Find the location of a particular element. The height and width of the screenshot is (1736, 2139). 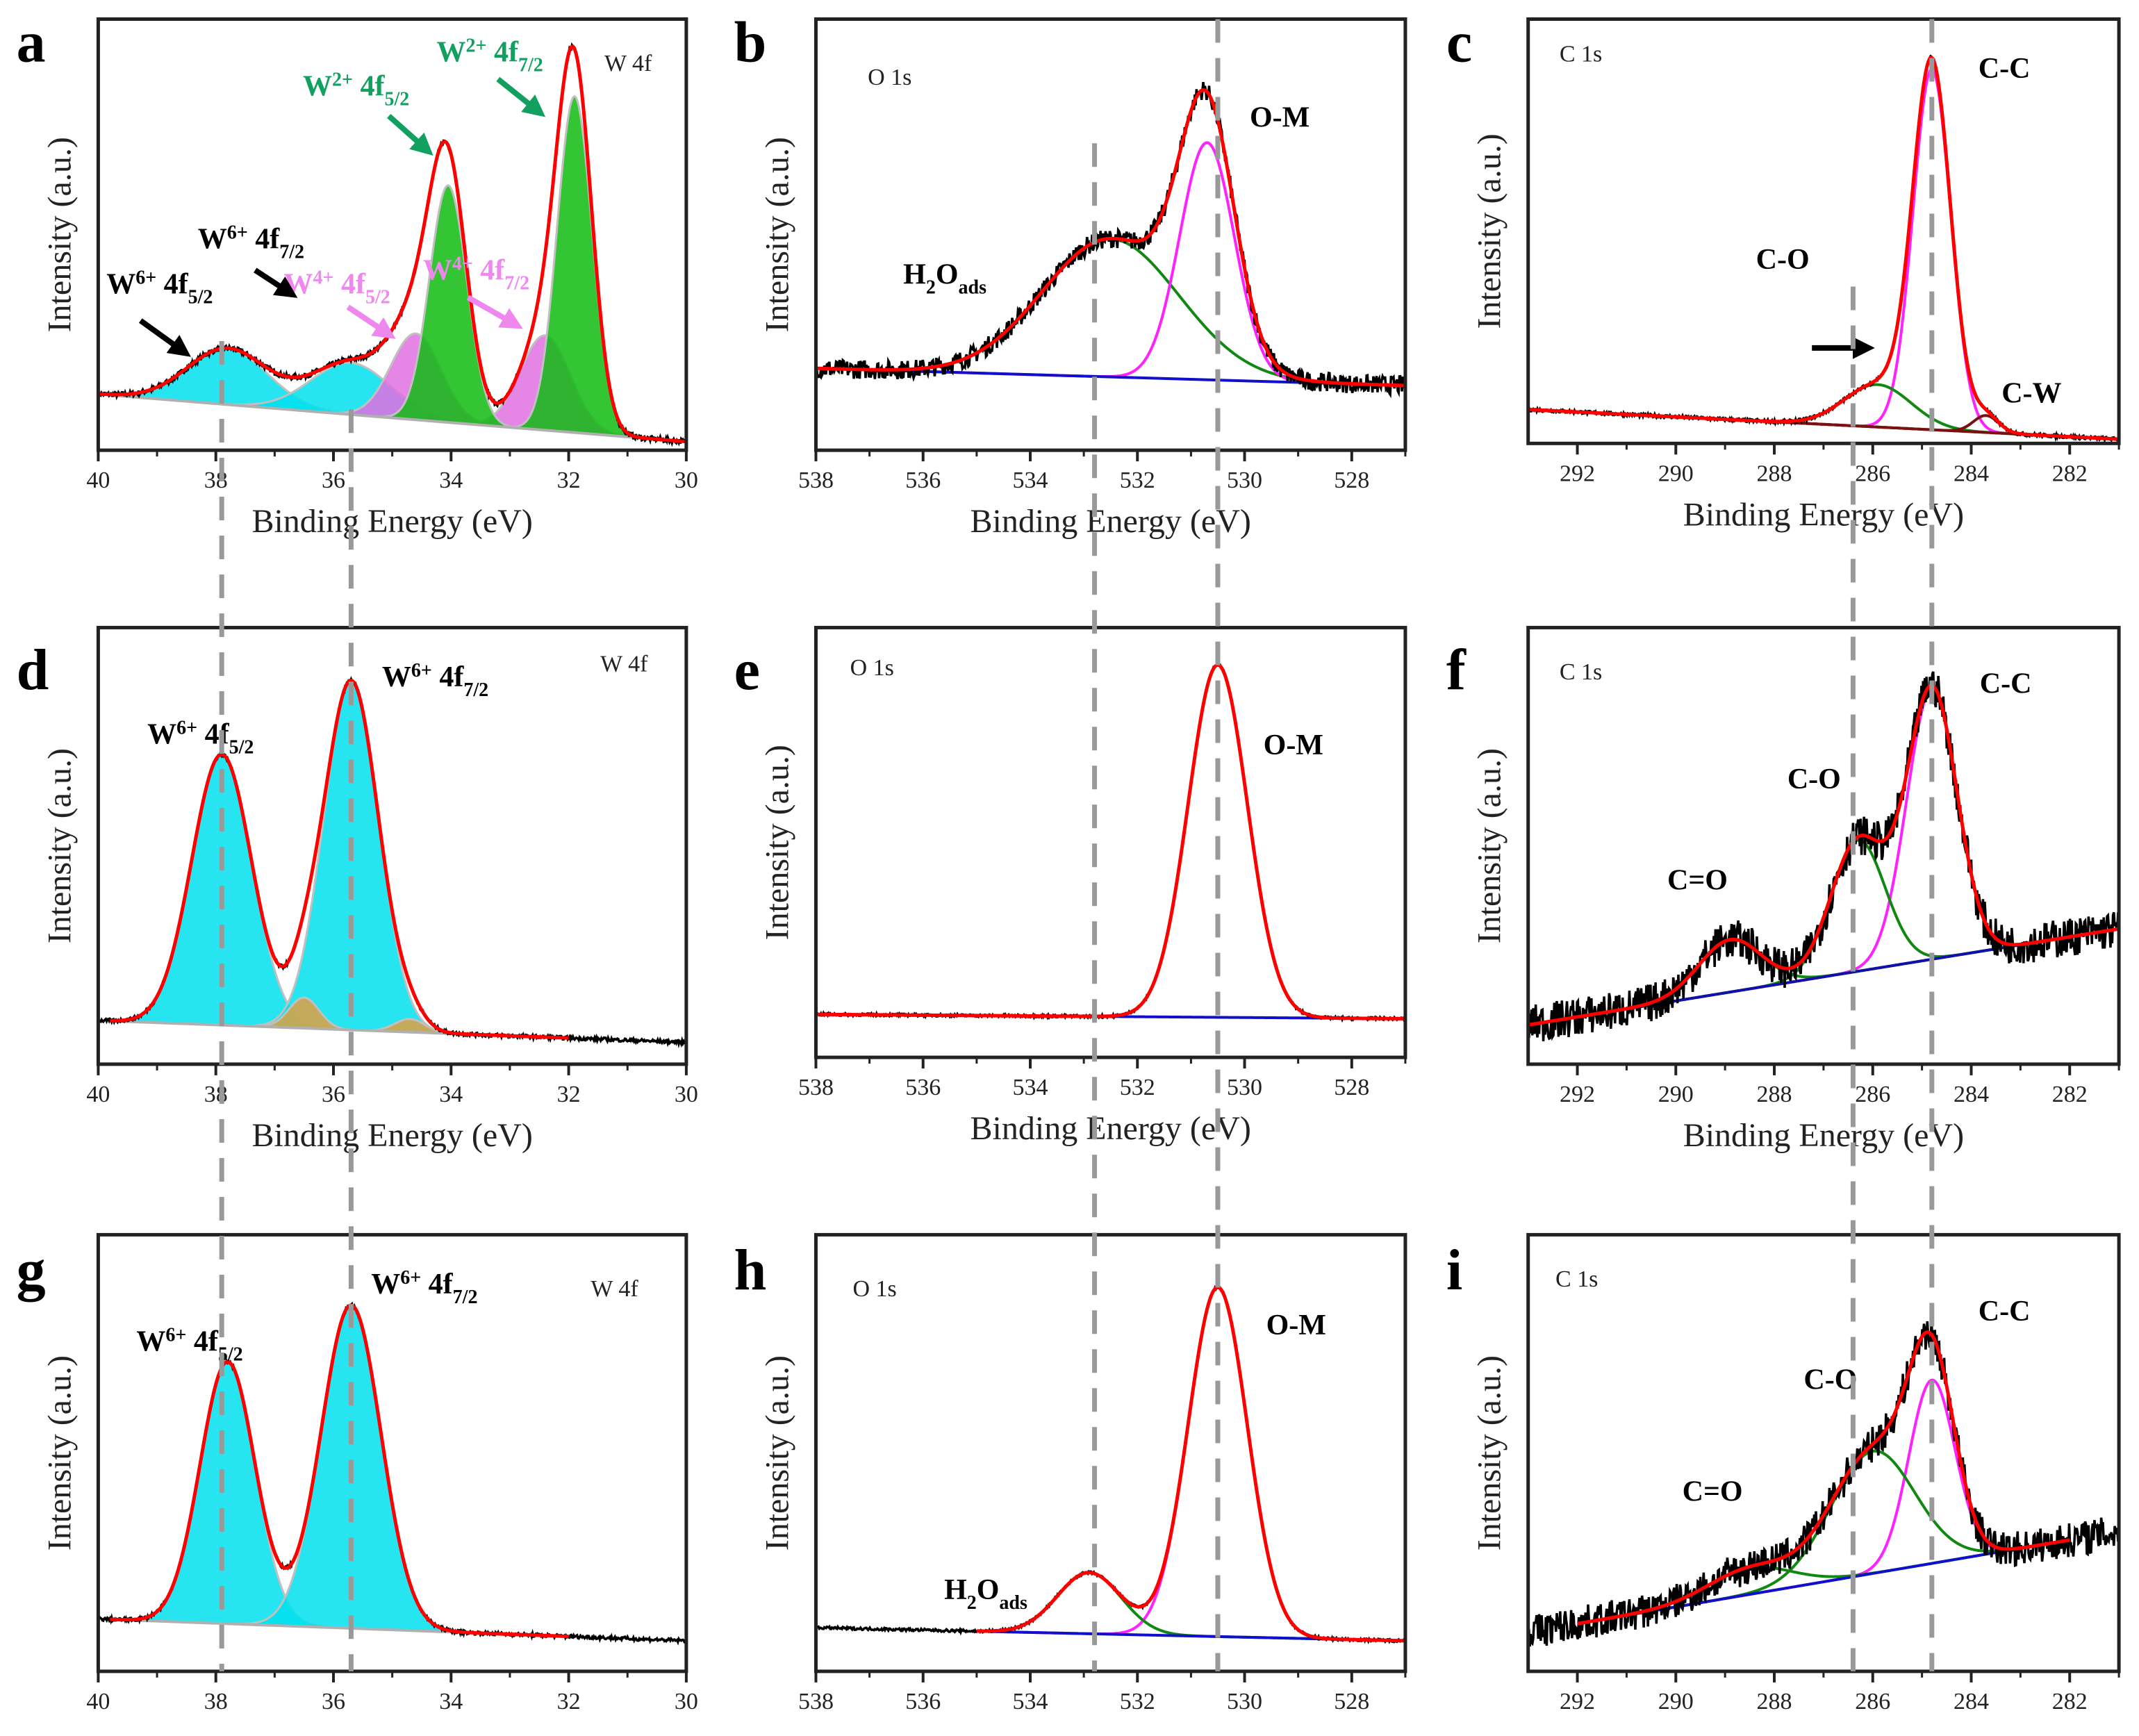

annotation-part: 5/2 is located at coordinates (396, 99).